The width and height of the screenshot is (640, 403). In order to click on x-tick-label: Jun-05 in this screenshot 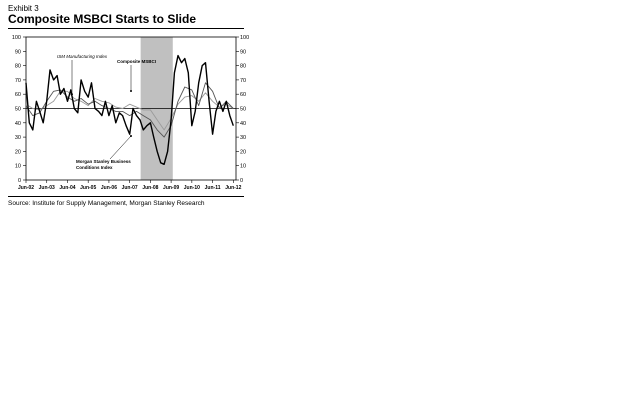, I will do `click(88, 188)`.